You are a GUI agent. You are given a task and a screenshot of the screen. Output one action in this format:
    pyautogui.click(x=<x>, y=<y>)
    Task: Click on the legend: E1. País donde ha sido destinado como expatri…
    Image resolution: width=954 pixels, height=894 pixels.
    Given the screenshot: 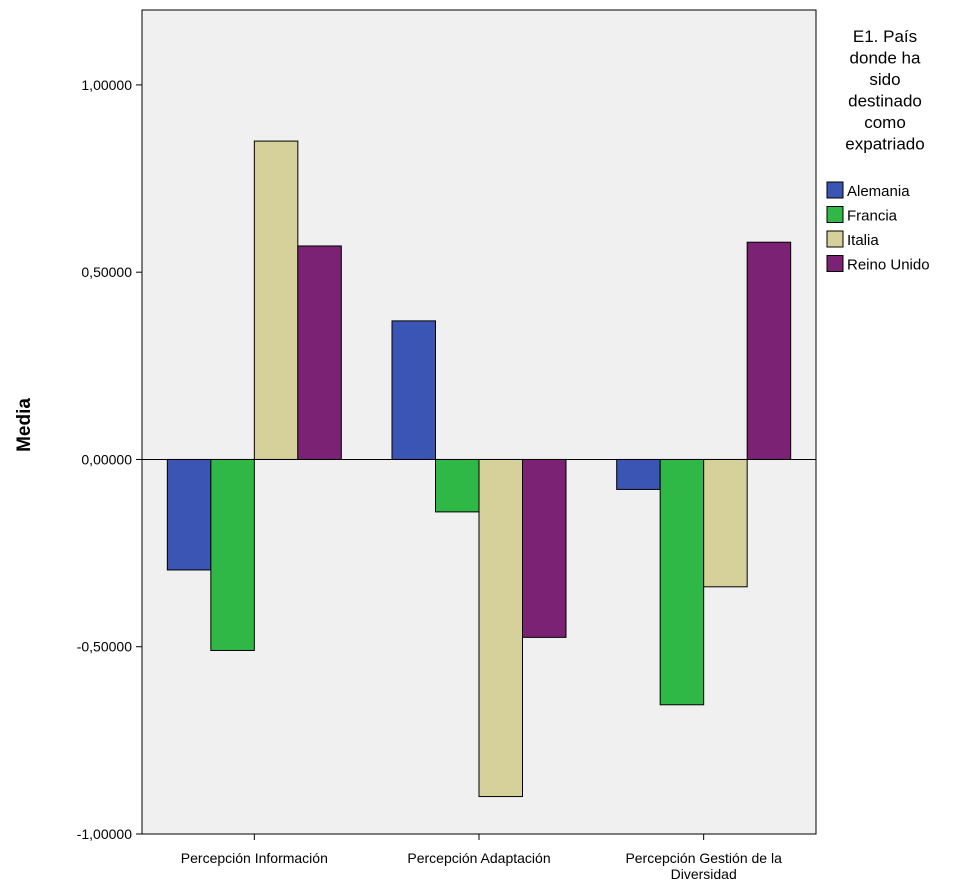 What is the action you would take?
    pyautogui.click(x=878, y=150)
    